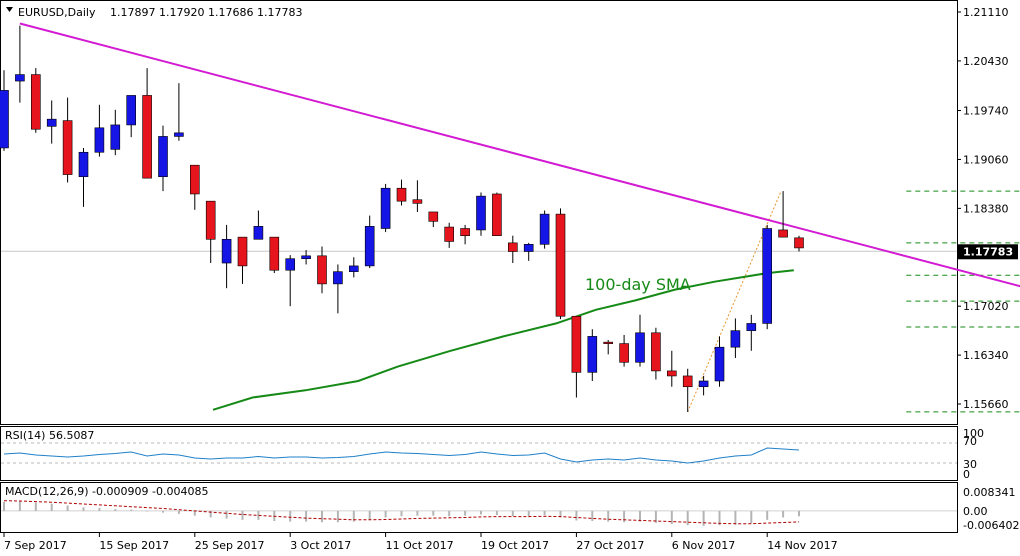 This screenshot has height=556, width=1020. I want to click on date-tick-label: 3 Oct 2017, so click(320, 545).